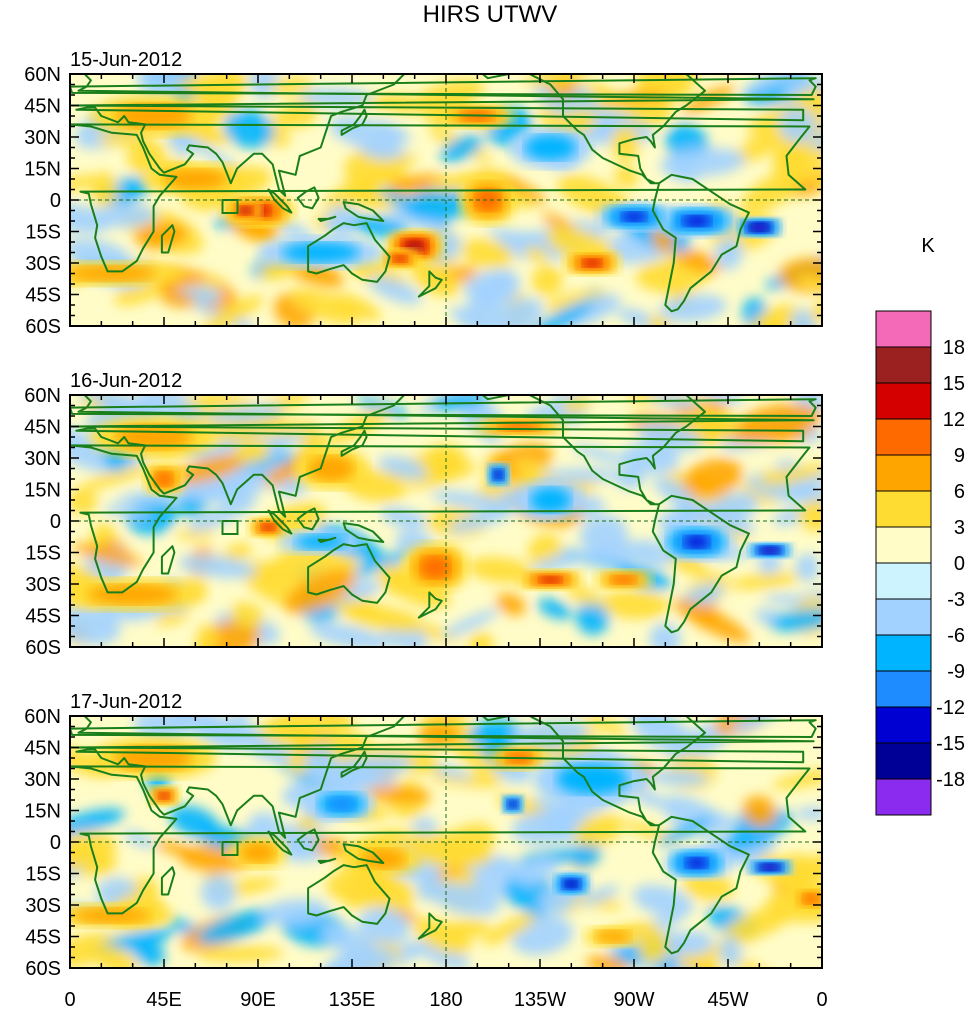  Describe the element at coordinates (258, 1000) in the screenshot. I see `lon-label: 90E` at that location.